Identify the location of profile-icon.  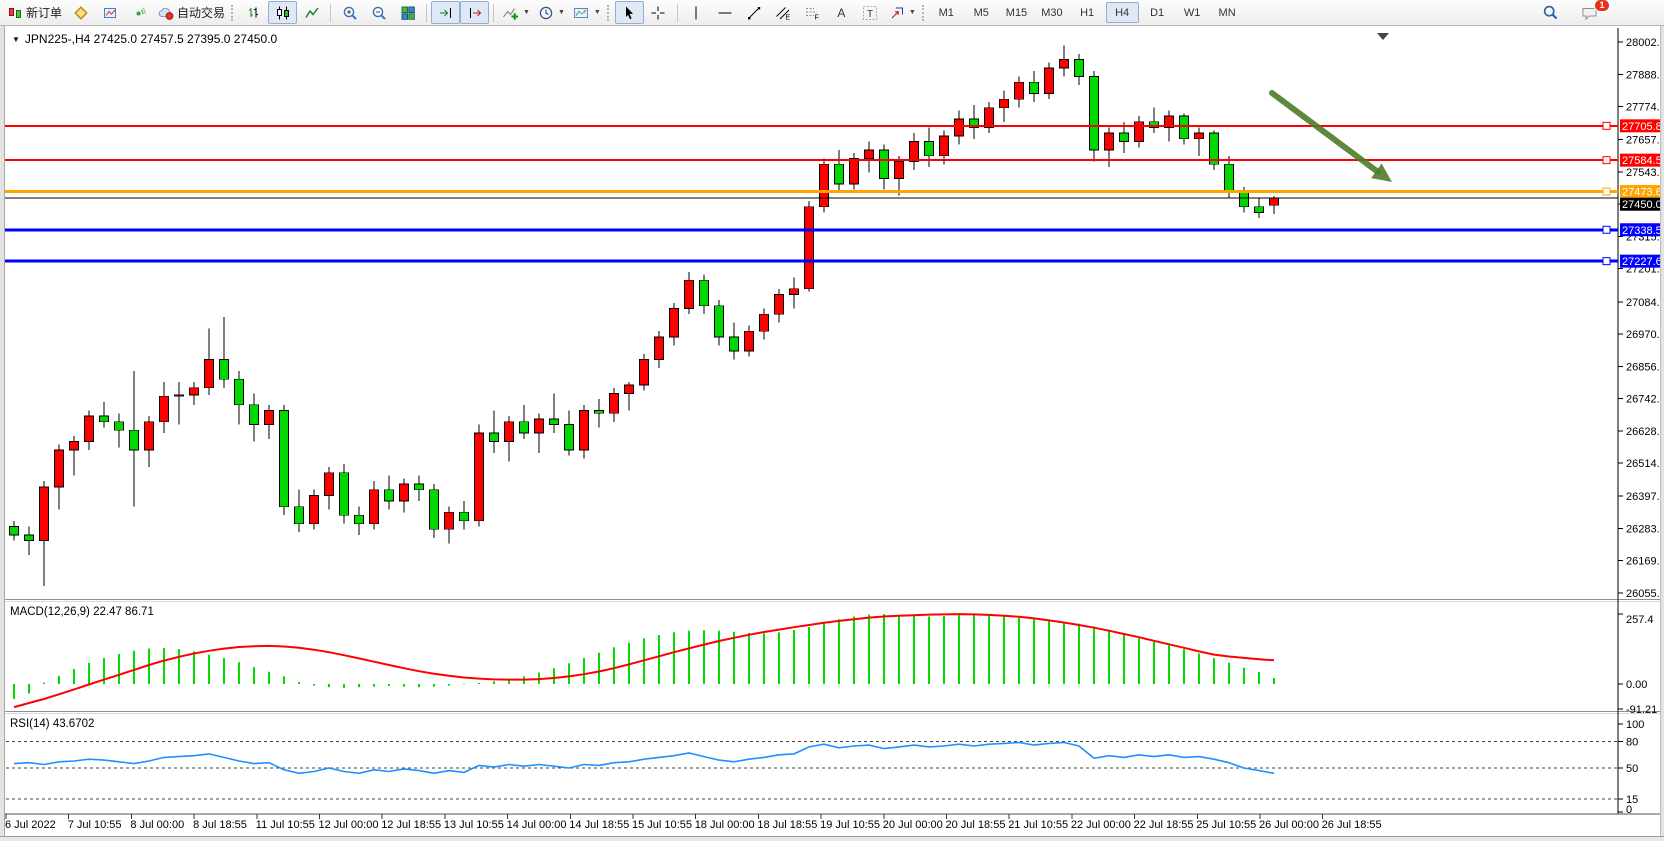
(80, 12).